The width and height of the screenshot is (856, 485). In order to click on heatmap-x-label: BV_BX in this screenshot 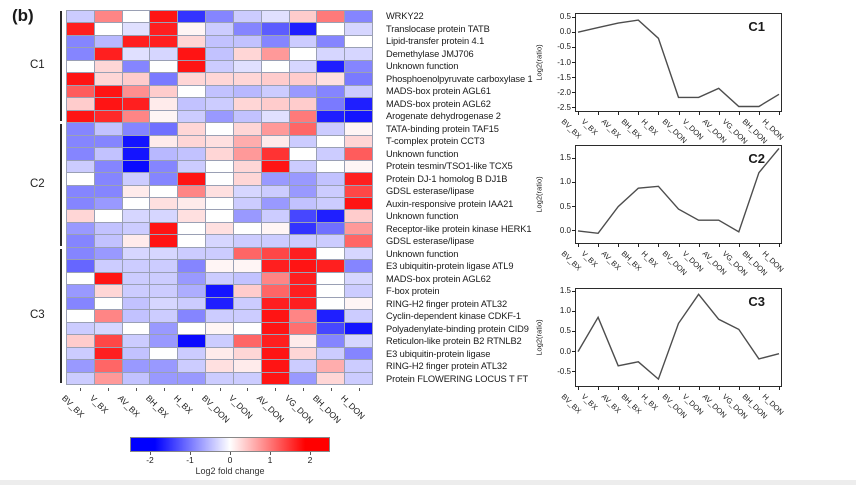, I will do `click(73, 406)`.